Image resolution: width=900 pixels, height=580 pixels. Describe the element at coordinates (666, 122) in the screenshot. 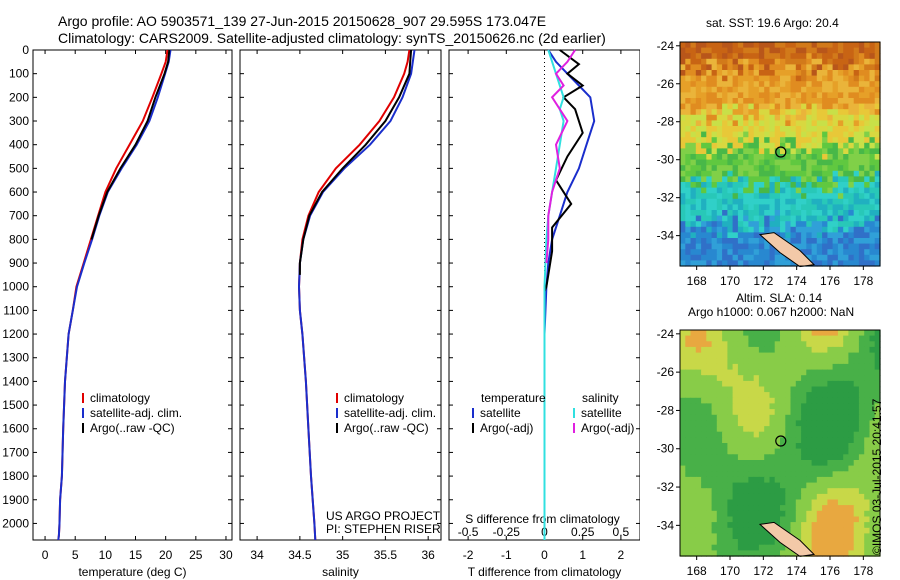

I see `y-tick-label: -28` at that location.